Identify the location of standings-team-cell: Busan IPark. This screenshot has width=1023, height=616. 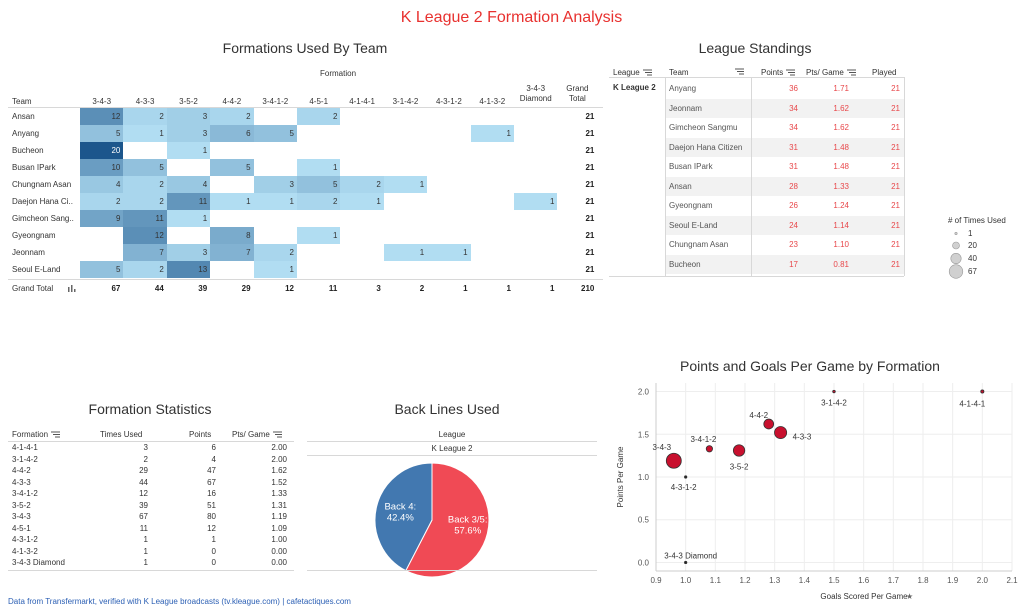
(691, 166).